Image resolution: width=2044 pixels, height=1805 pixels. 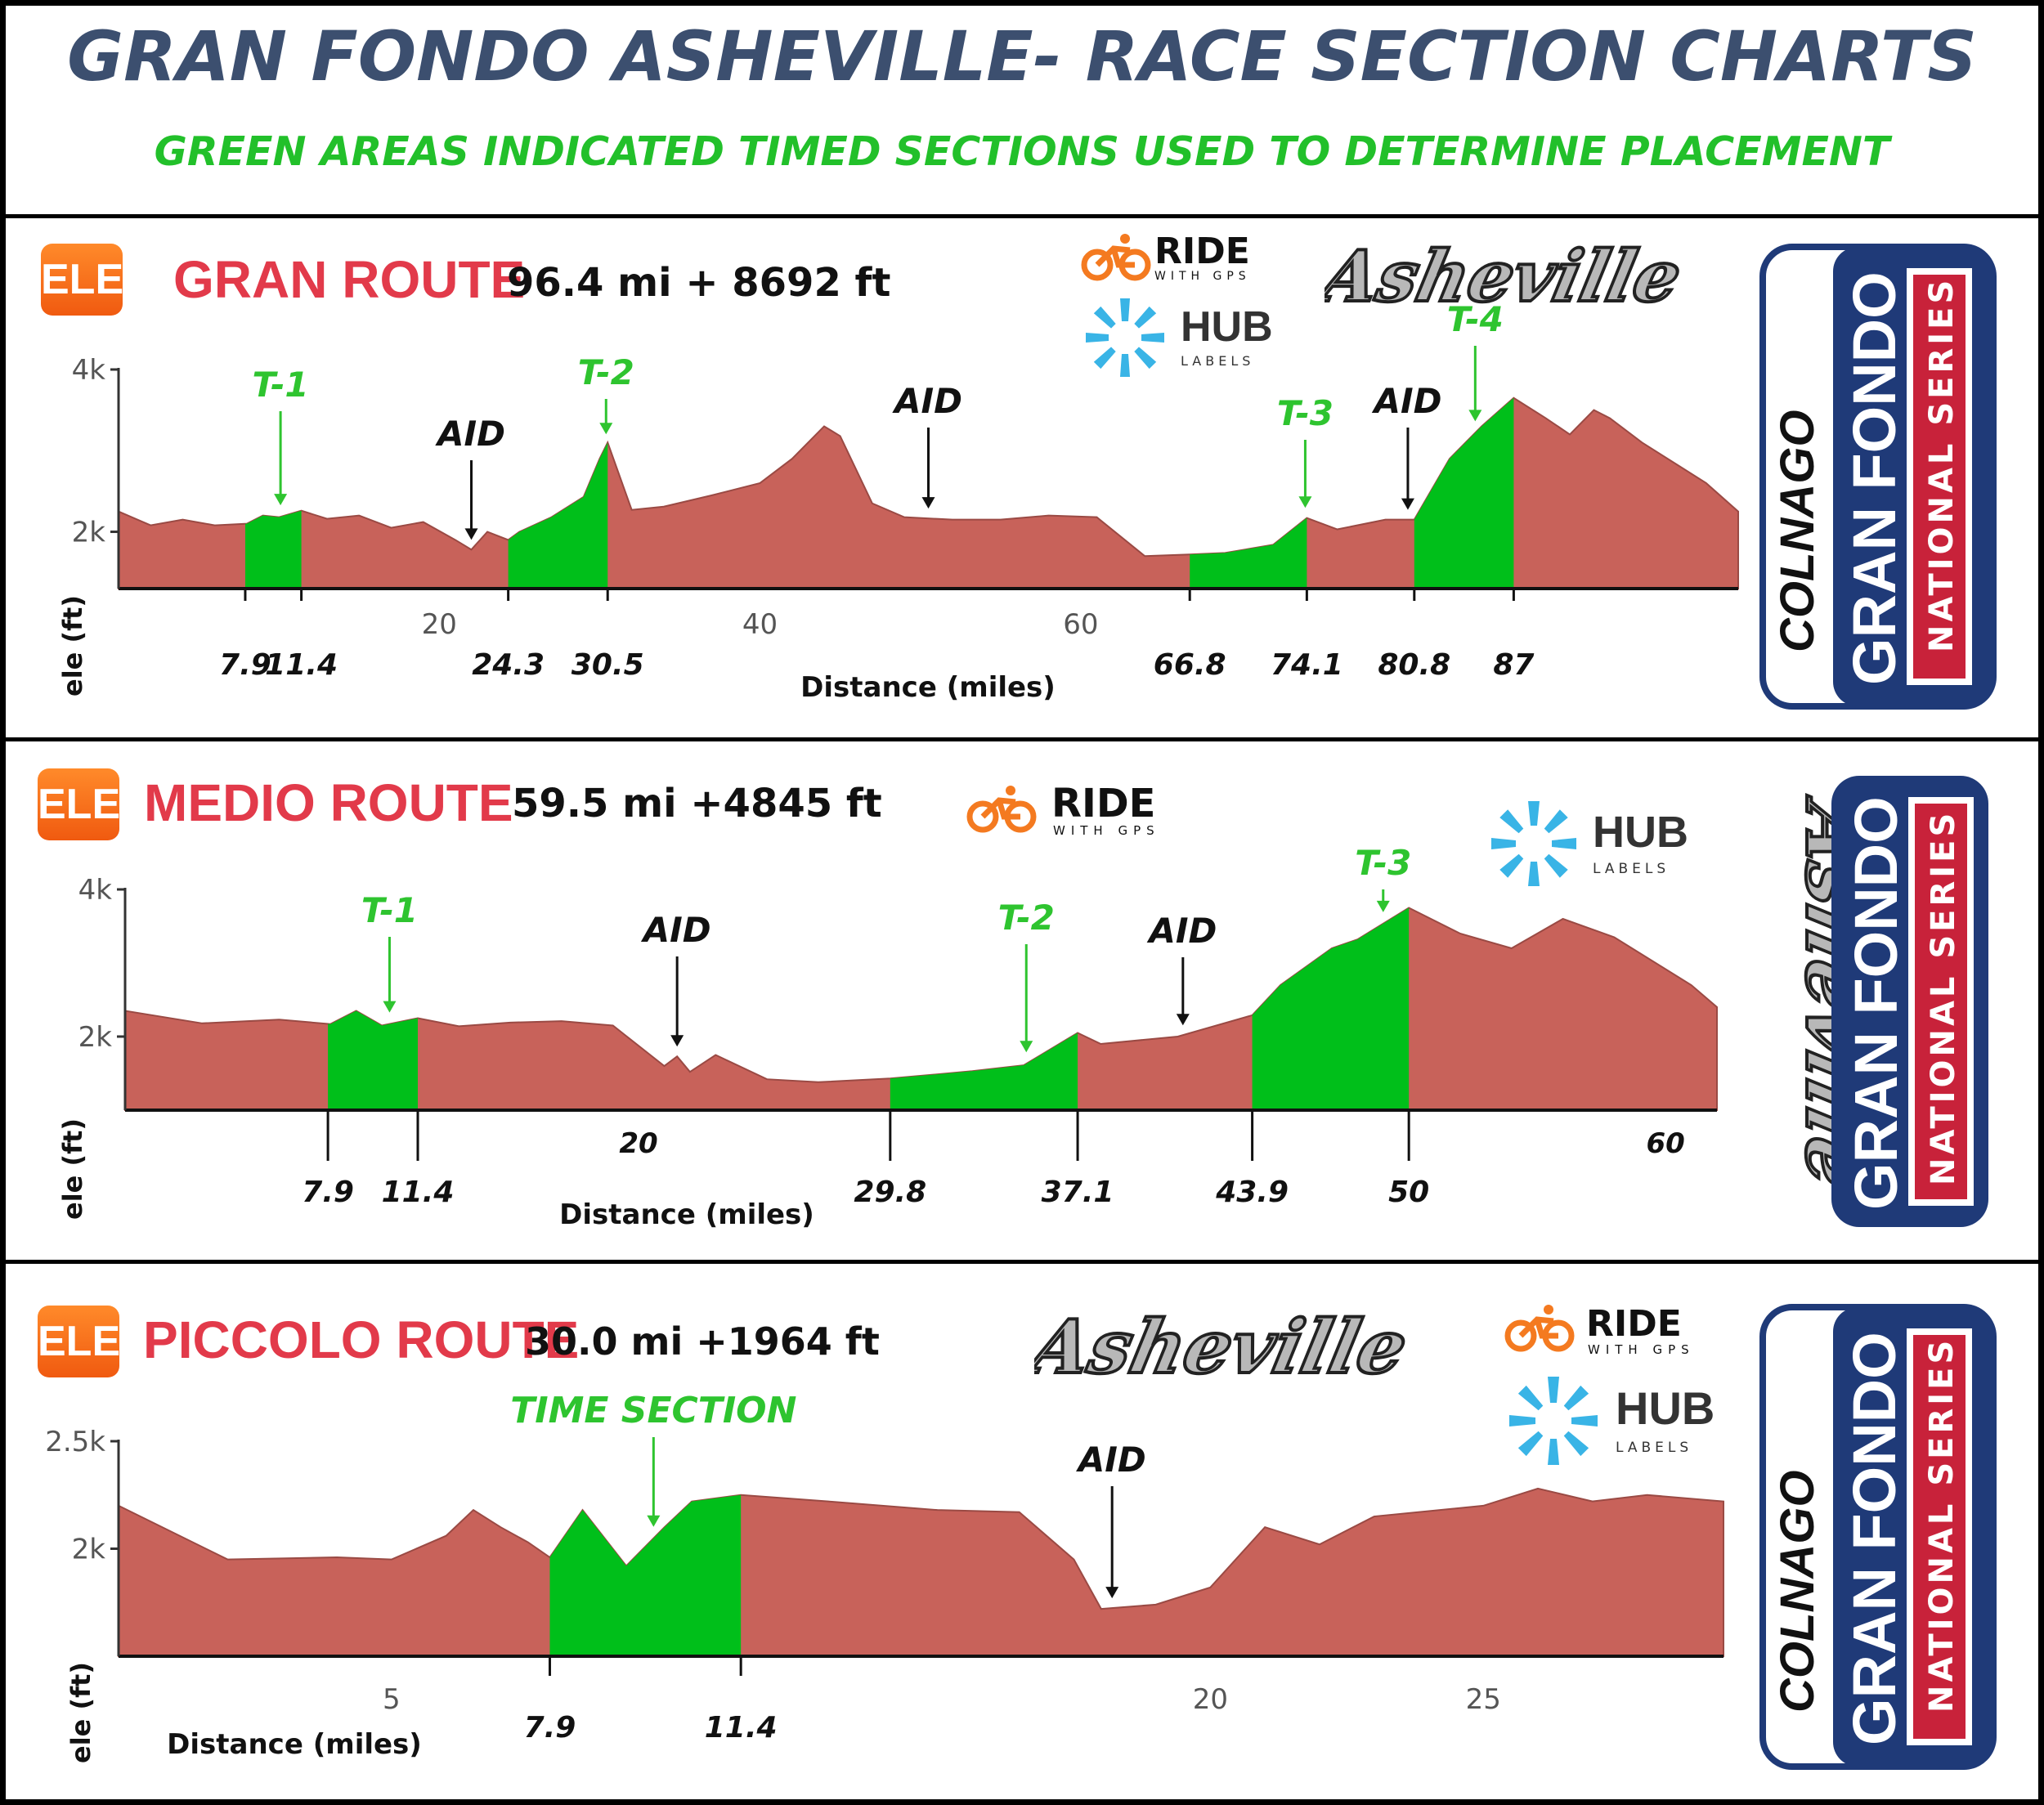 I want to click on asheville-script-logo: Asheville, so click(x=1225, y=1348).